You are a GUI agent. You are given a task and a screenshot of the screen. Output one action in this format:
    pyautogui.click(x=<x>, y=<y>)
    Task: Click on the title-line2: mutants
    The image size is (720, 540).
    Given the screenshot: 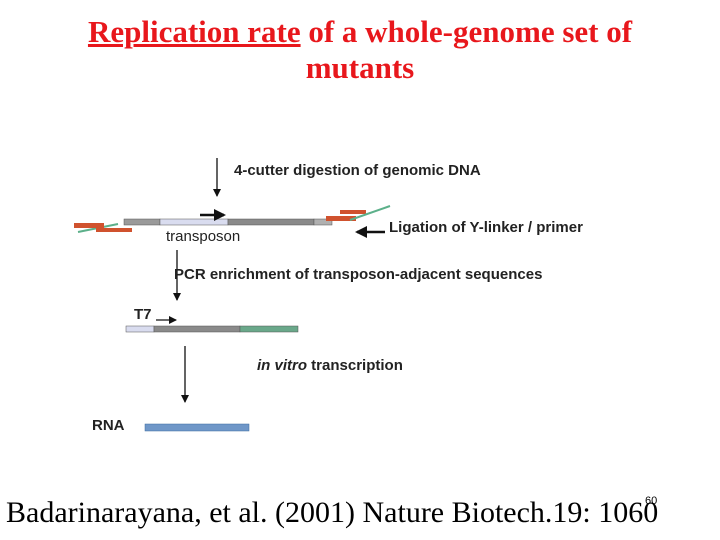 What is the action you would take?
    pyautogui.click(x=360, y=67)
    